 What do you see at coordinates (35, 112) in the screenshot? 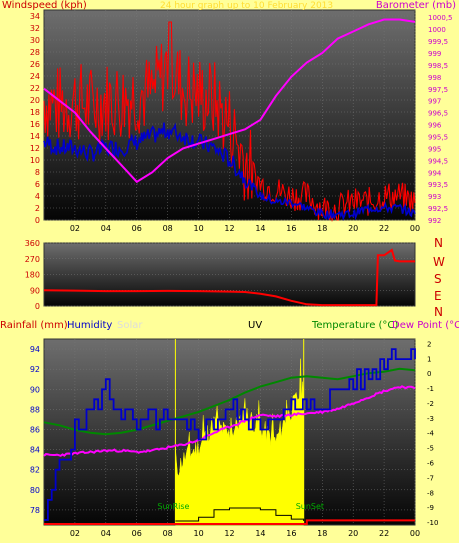
I see `p1-y-tick: 18` at bounding box center [35, 112].